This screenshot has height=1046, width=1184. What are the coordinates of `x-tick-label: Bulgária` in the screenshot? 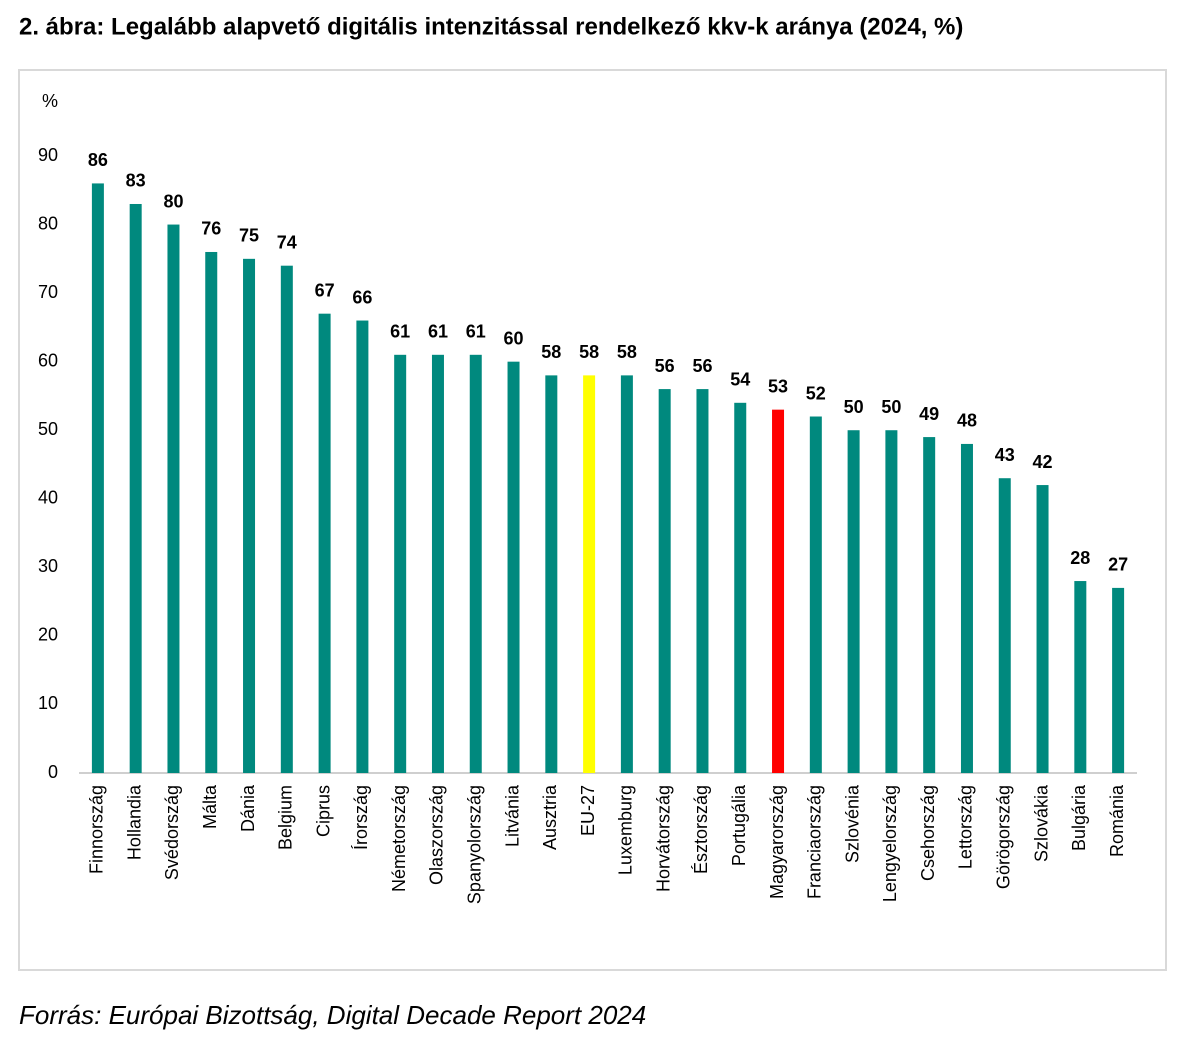 It's located at (1079, 817).